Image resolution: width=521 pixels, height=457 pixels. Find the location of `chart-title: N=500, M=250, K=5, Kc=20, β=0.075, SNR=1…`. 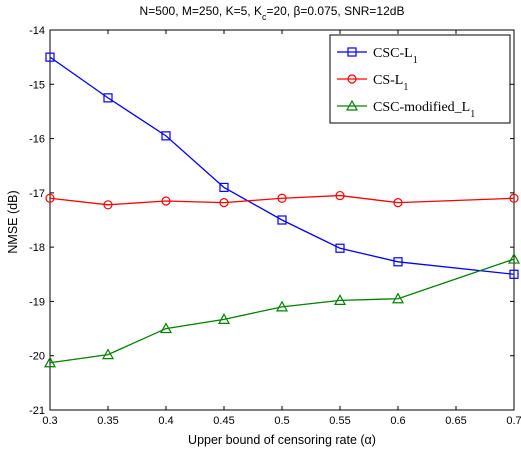

chart-title: N=500, M=250, K=5, Kc=20, β=0.075, SNR=1… is located at coordinates (272, 13).